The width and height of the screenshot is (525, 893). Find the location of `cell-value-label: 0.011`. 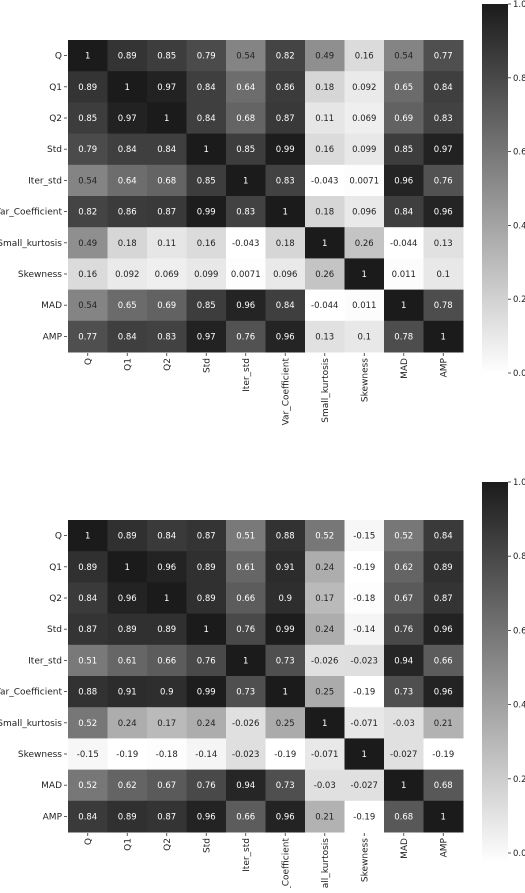

cell-value-label: 0.011 is located at coordinates (364, 306).